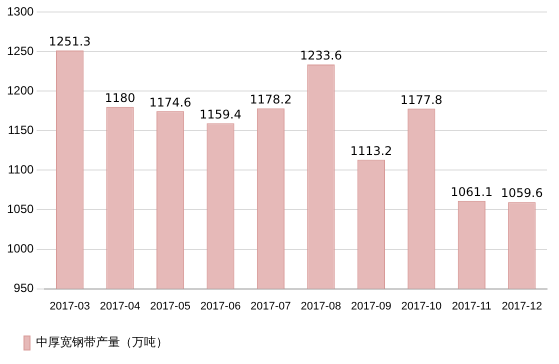  Describe the element at coordinates (371, 306) in the screenshot. I see `x-tick-label: 2017-09` at that location.